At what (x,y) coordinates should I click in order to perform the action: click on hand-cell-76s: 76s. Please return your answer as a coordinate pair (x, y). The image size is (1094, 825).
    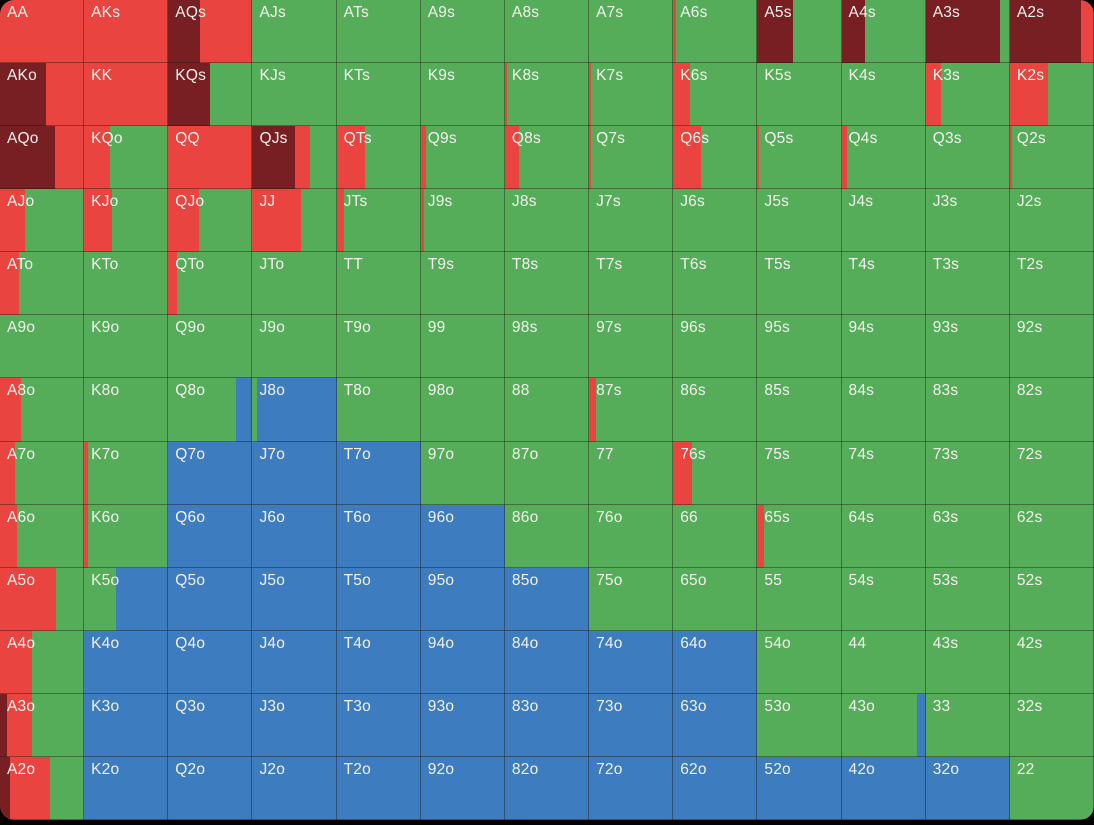
    Looking at the image, I should click on (715, 473).